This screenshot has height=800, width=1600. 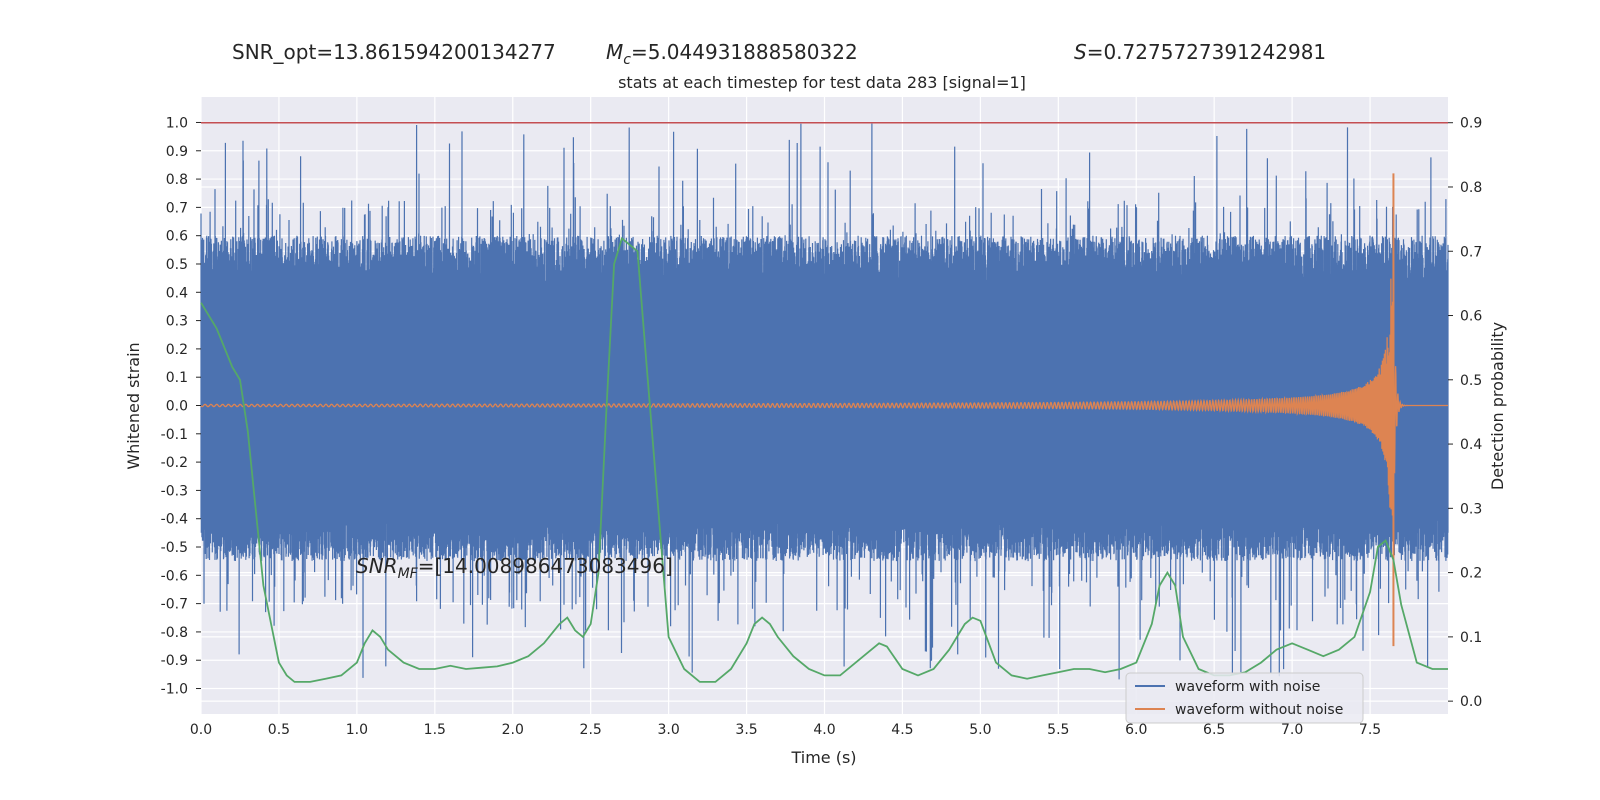 I want to click on s-symbol: S, so click(x=1080, y=52).